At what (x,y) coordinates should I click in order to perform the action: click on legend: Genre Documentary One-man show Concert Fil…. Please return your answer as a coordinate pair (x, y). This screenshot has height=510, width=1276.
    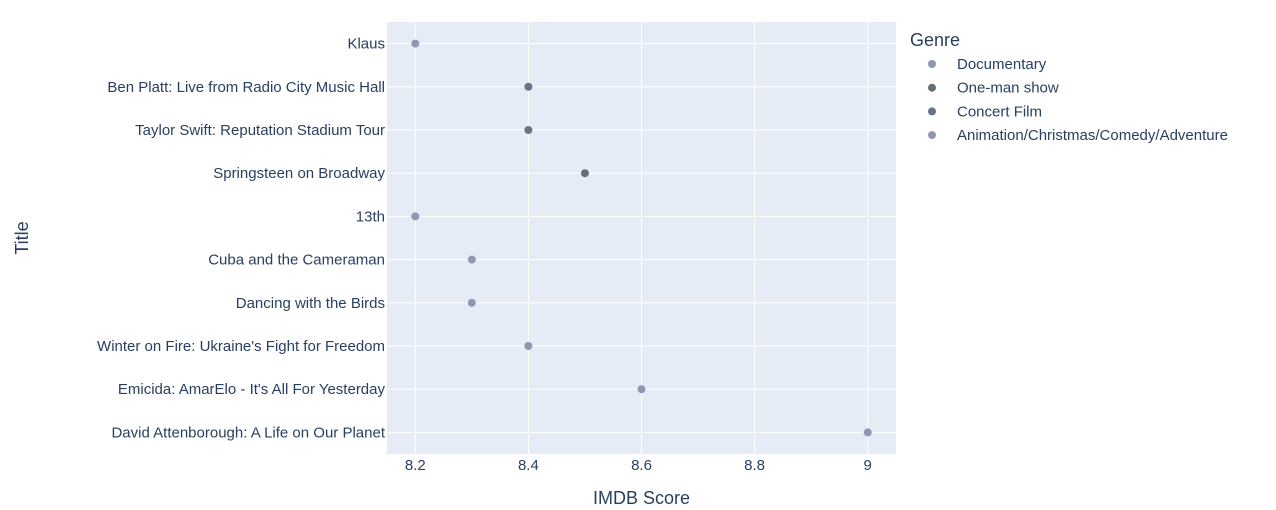
    Looking at the image, I should click on (1069, 87).